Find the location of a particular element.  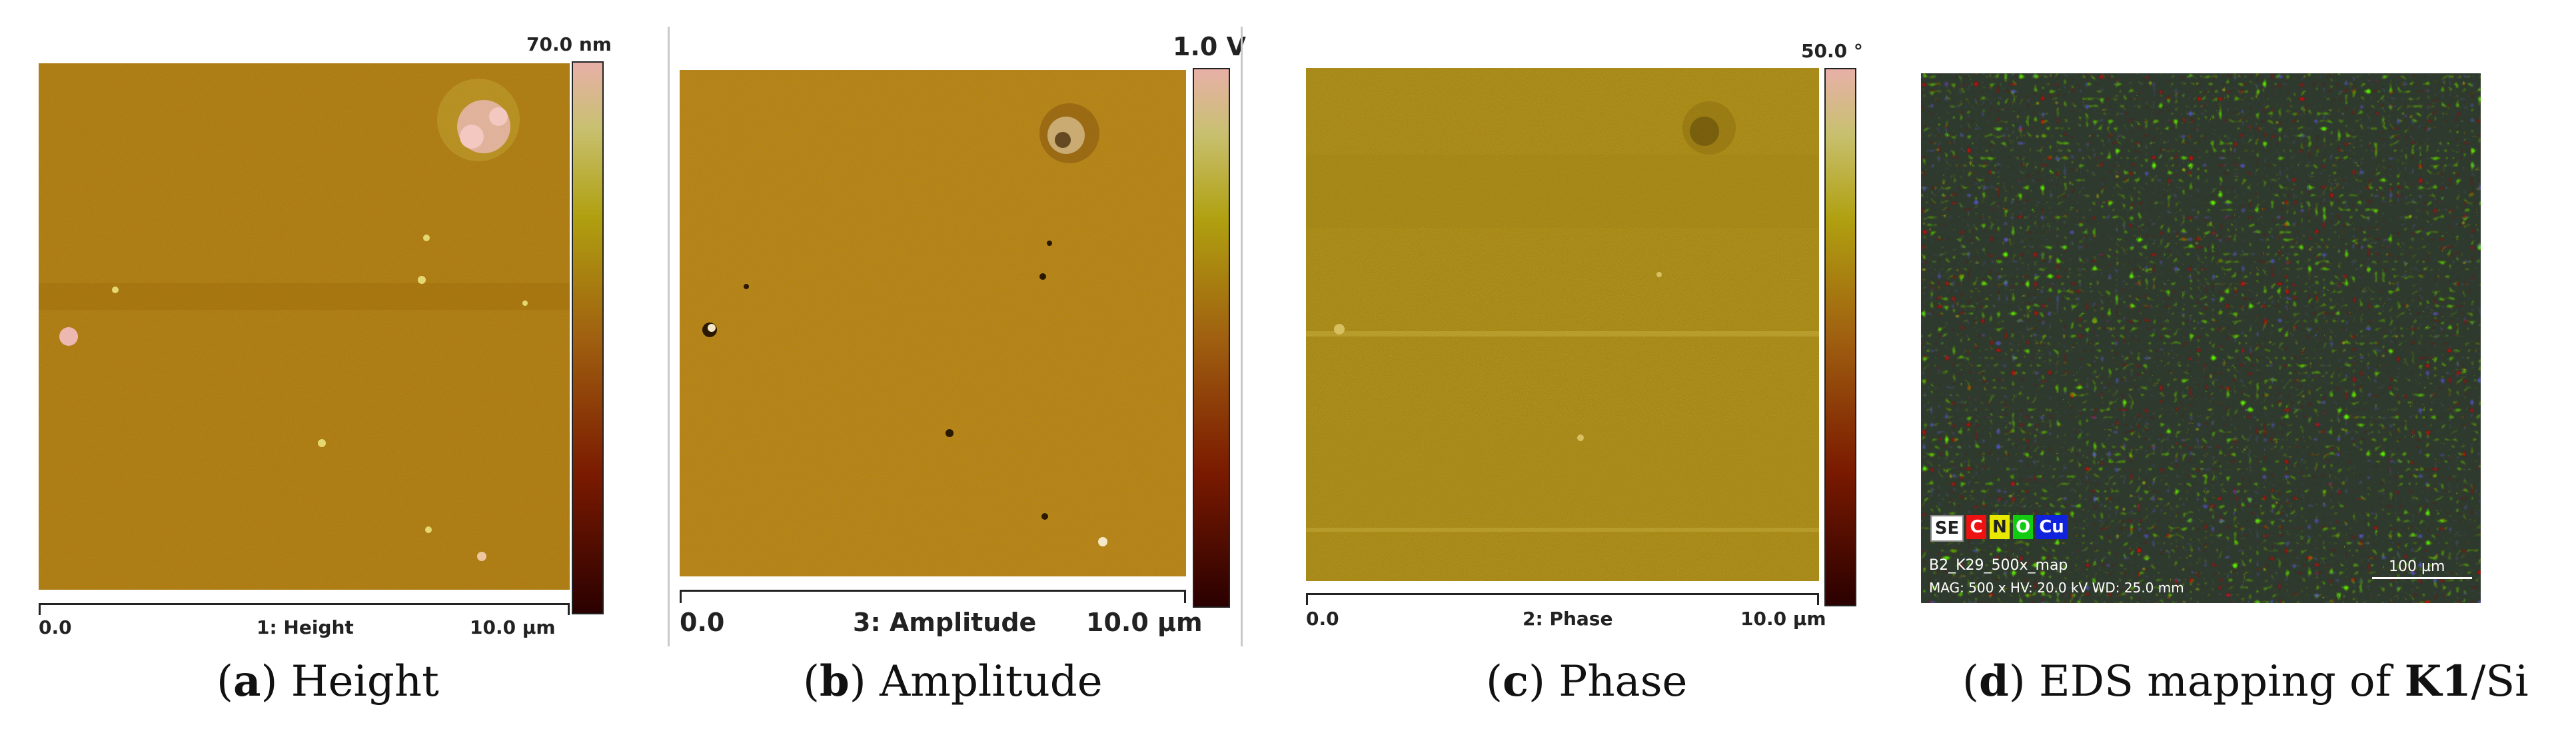

phase-map-image is located at coordinates (1563, 324).